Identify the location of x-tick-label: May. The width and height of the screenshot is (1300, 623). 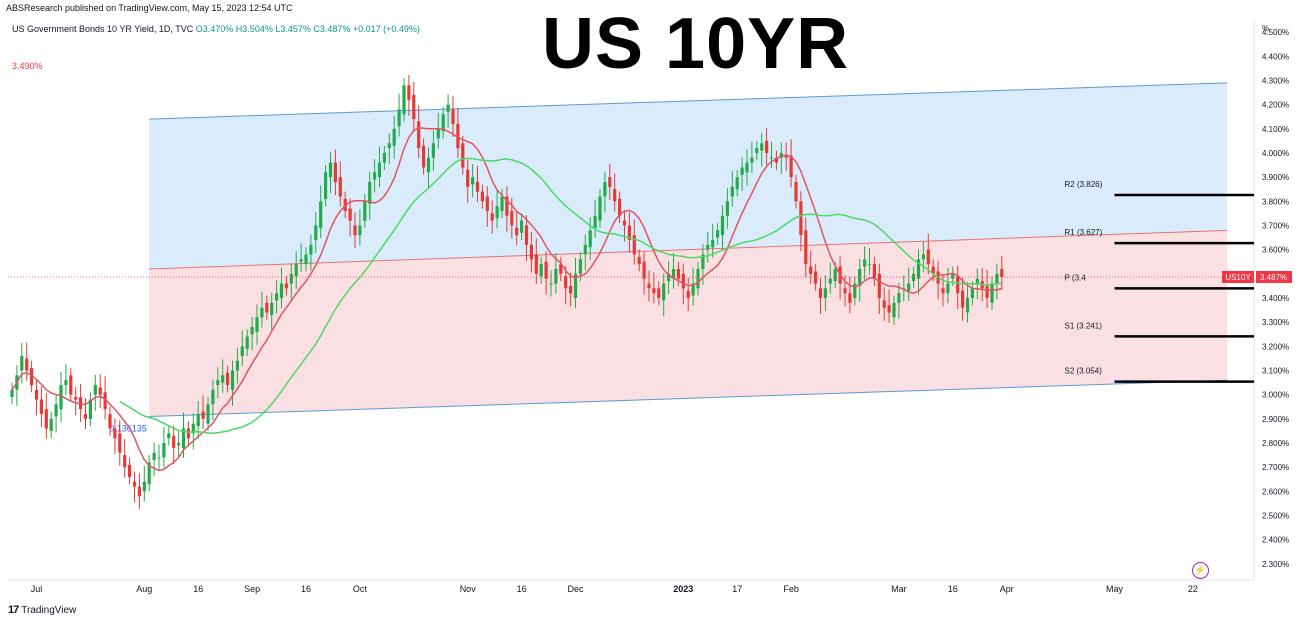
(1115, 589).